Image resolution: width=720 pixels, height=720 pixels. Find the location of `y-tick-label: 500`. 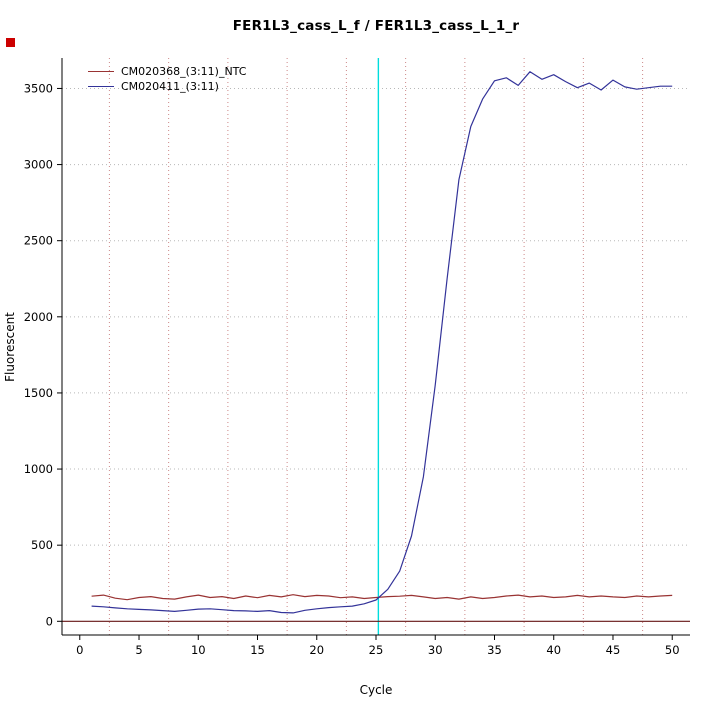

y-tick-label: 500 is located at coordinates (42, 545).